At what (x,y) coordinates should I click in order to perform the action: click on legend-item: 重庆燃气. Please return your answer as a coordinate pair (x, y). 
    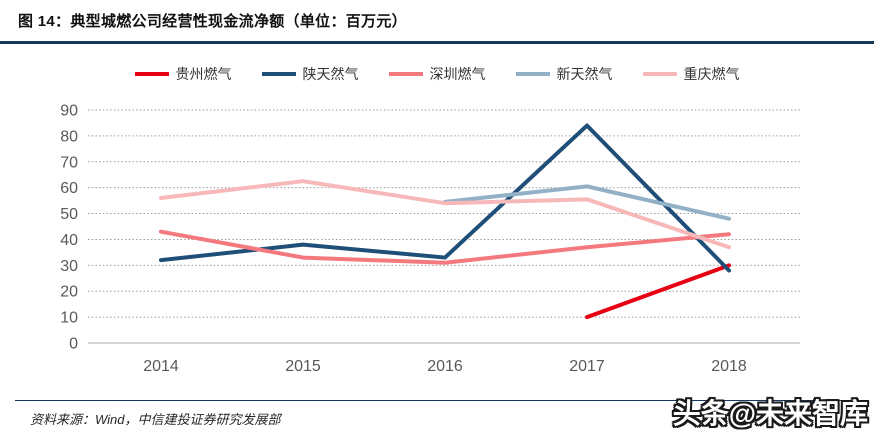
    Looking at the image, I should click on (691, 74).